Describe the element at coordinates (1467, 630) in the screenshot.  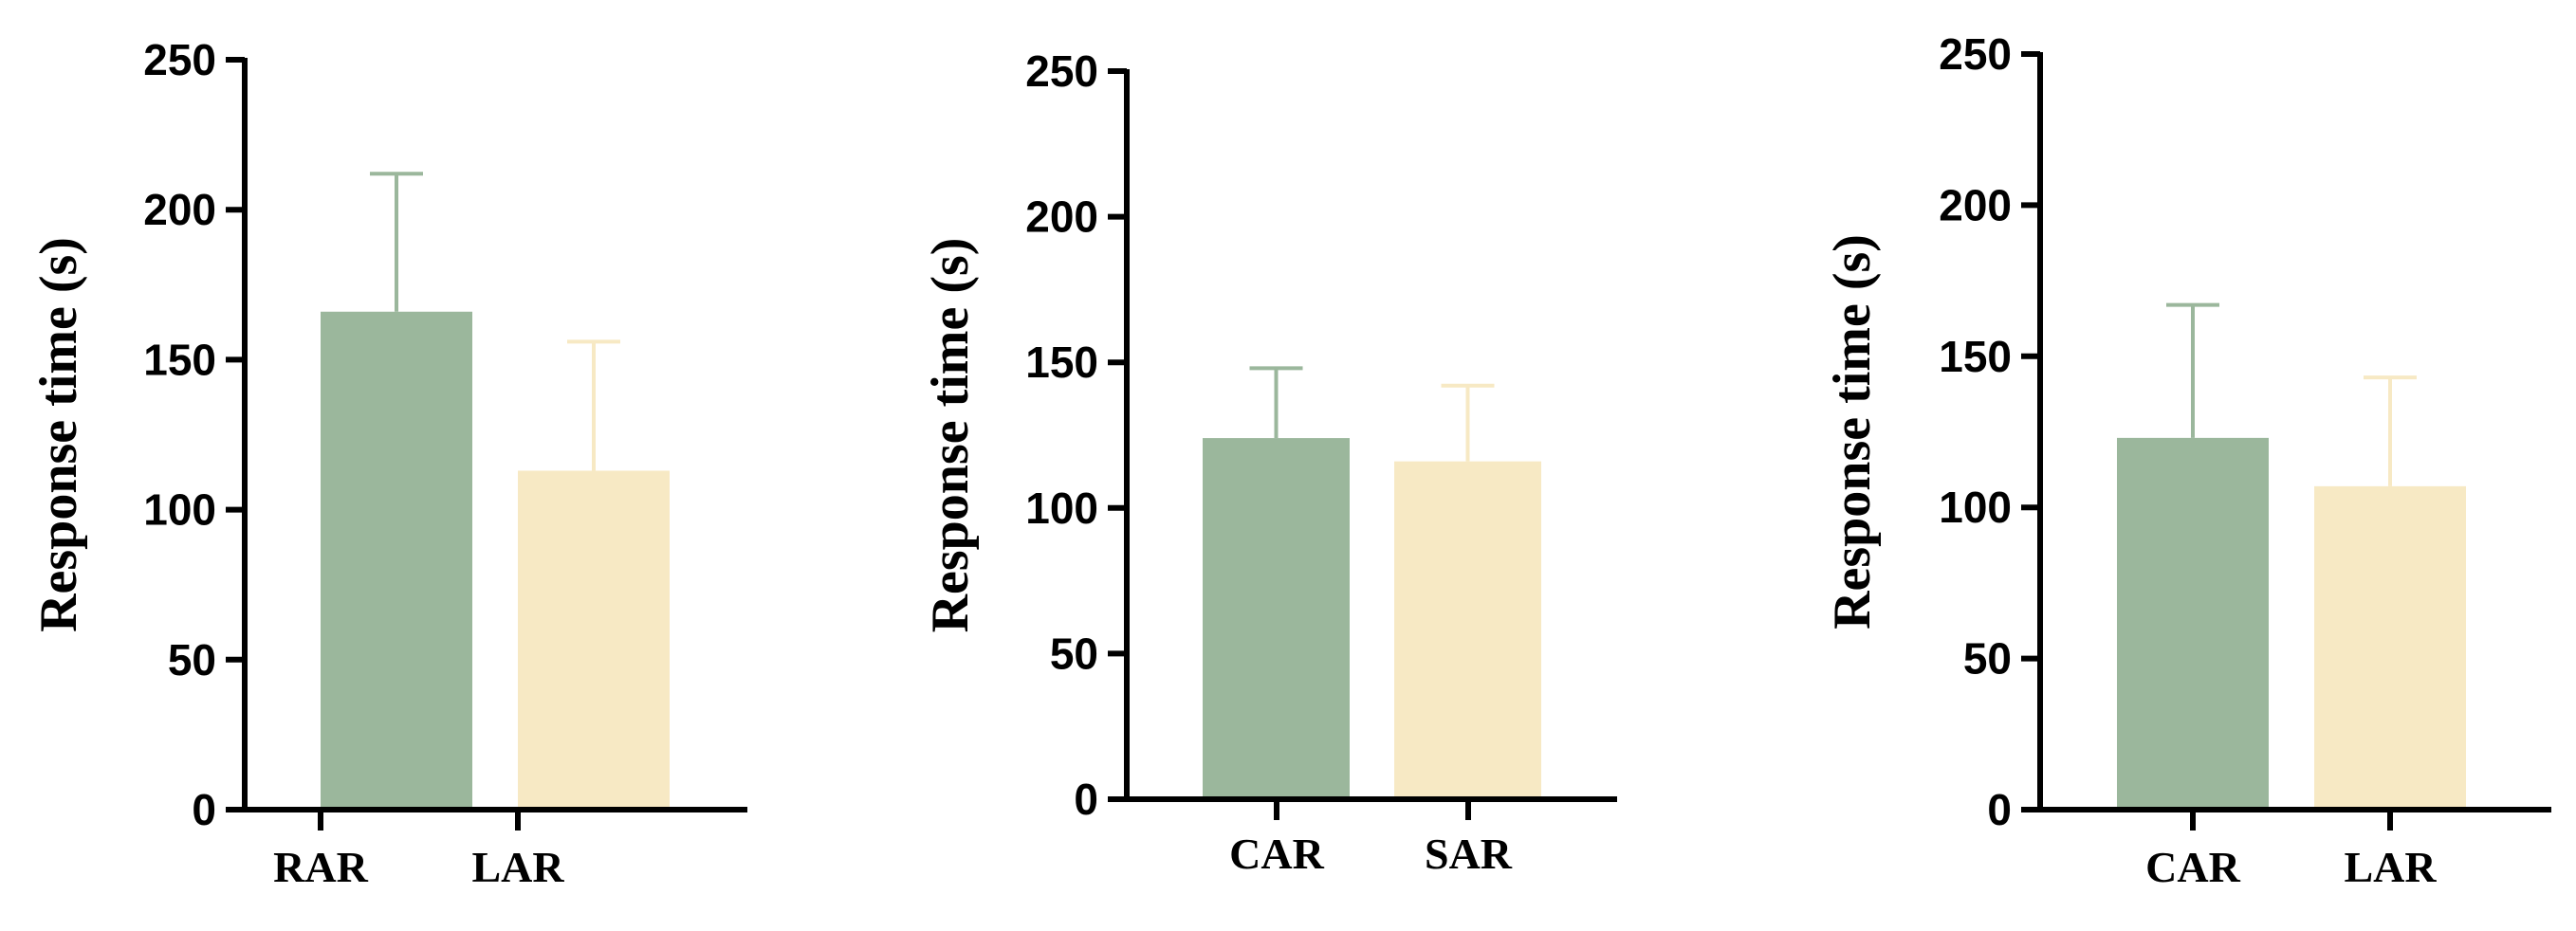
I see `bar-sar` at that location.